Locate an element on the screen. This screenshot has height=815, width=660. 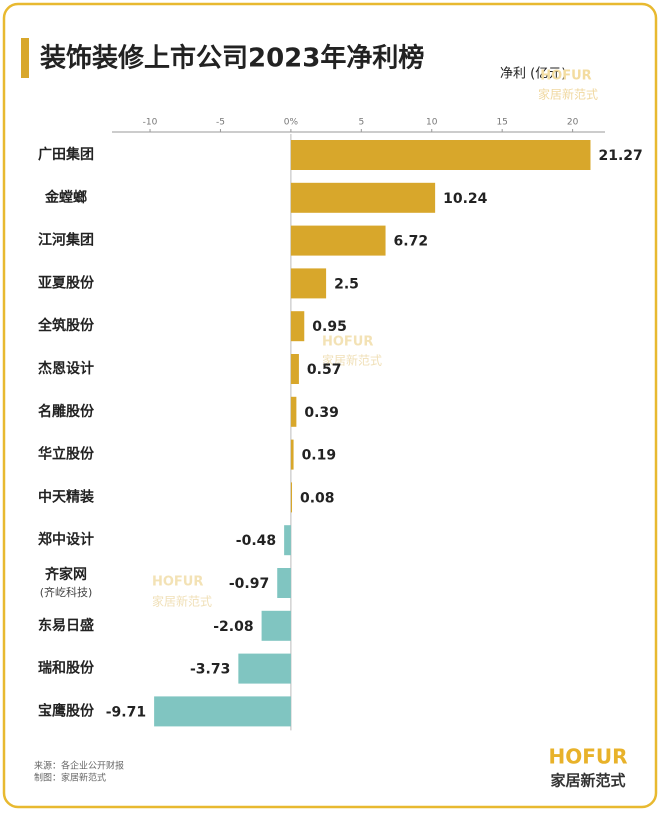
x-tick-label: -5 is located at coordinates (220, 123).